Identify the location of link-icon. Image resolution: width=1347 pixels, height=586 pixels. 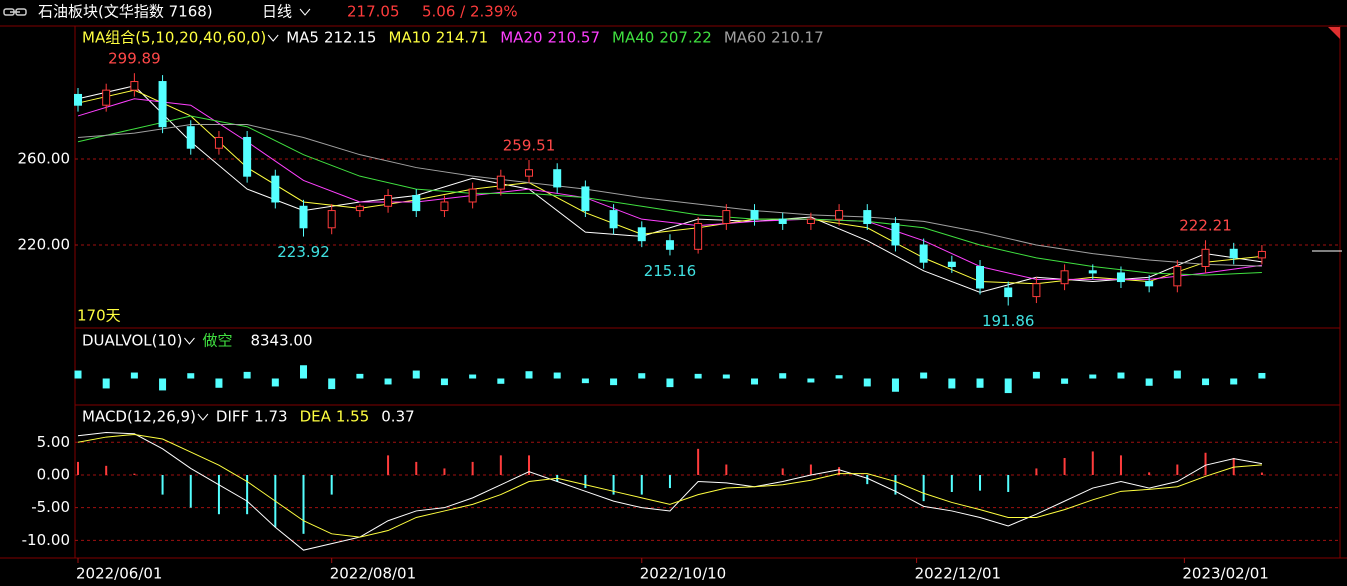
(15, 12).